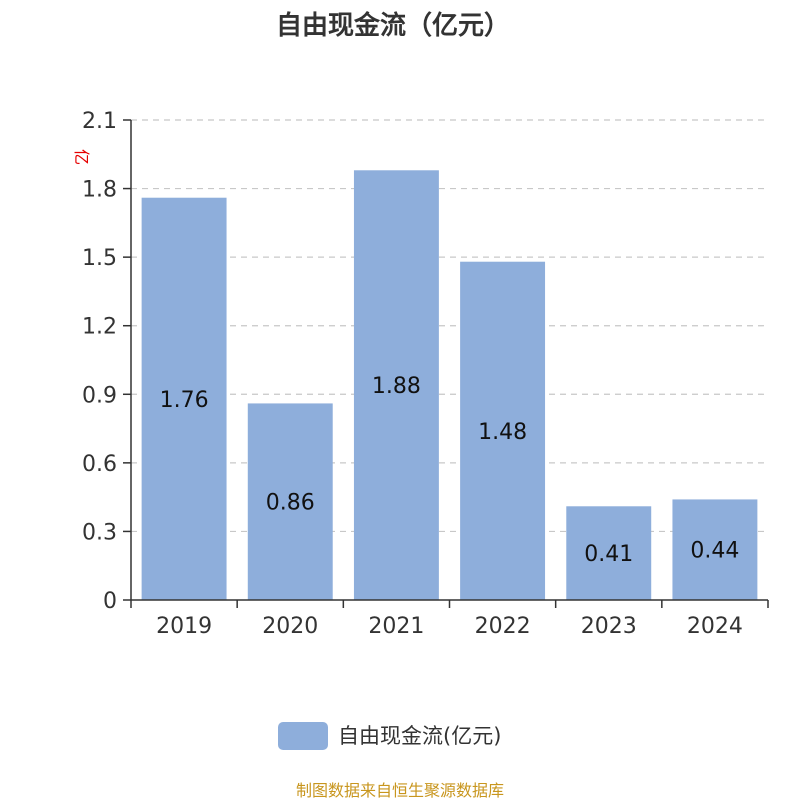 Image resolution: width=800 pixels, height=800 pixels. What do you see at coordinates (99, 395) in the screenshot?
I see `y-tick-label: 0.9` at bounding box center [99, 395].